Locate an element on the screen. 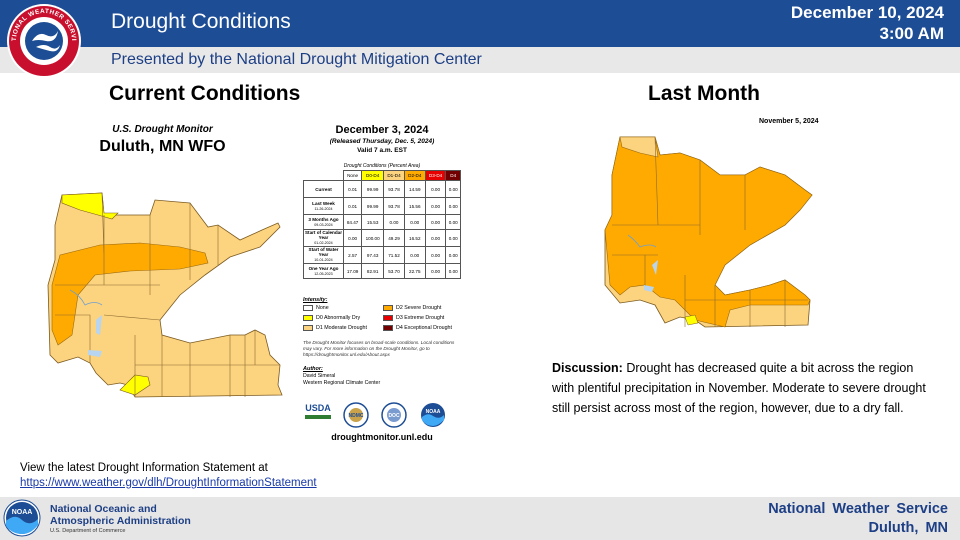  page-title: Drought Conditions is located at coordinates (201, 21).